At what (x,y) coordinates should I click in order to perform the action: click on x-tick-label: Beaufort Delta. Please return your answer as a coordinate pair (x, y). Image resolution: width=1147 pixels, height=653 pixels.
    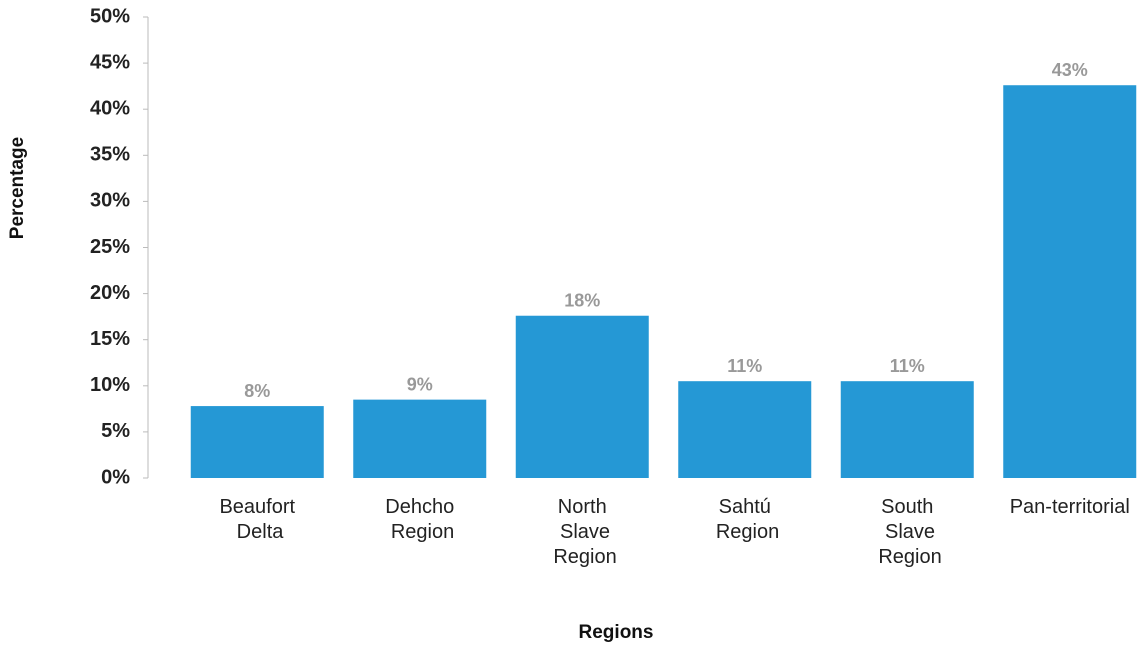
    Looking at the image, I should click on (257, 519).